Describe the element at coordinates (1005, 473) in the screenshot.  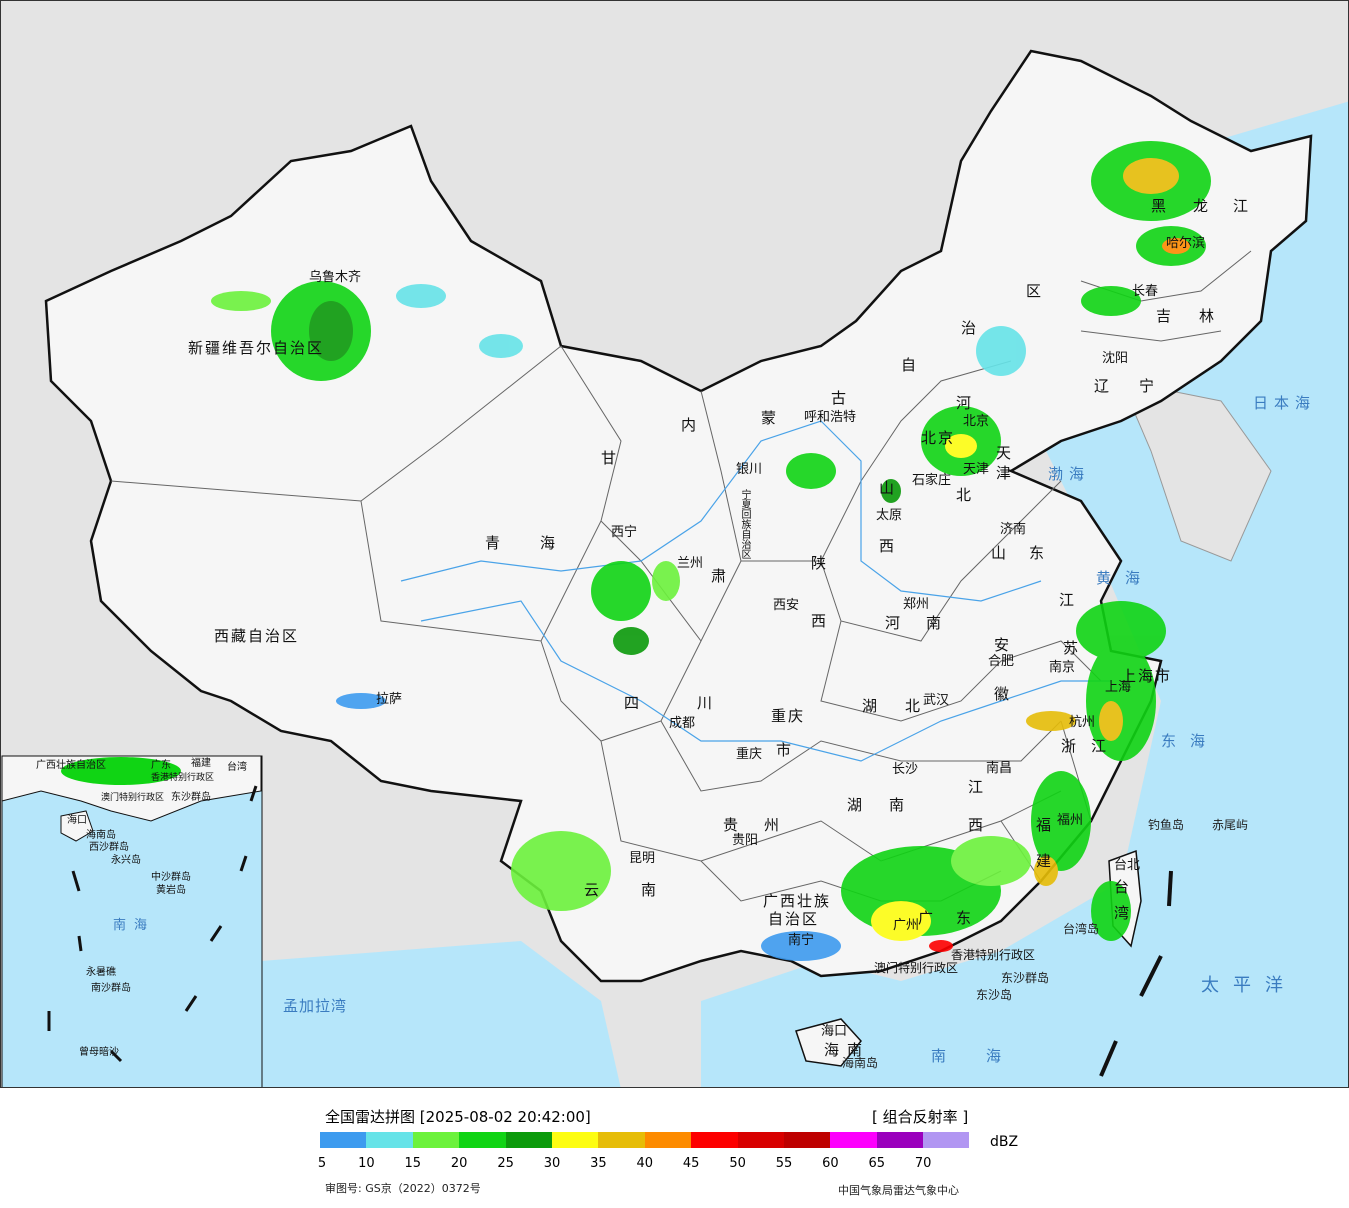
I see `label-jin: 津` at that location.